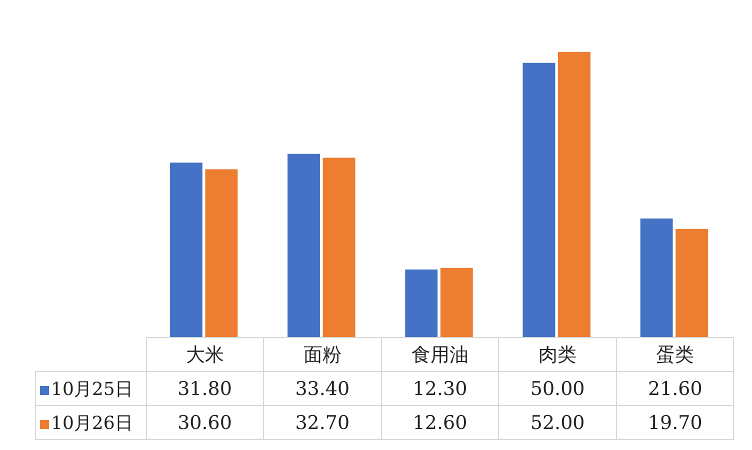  I want to click on x-tick-label: 面粉, so click(323, 355).